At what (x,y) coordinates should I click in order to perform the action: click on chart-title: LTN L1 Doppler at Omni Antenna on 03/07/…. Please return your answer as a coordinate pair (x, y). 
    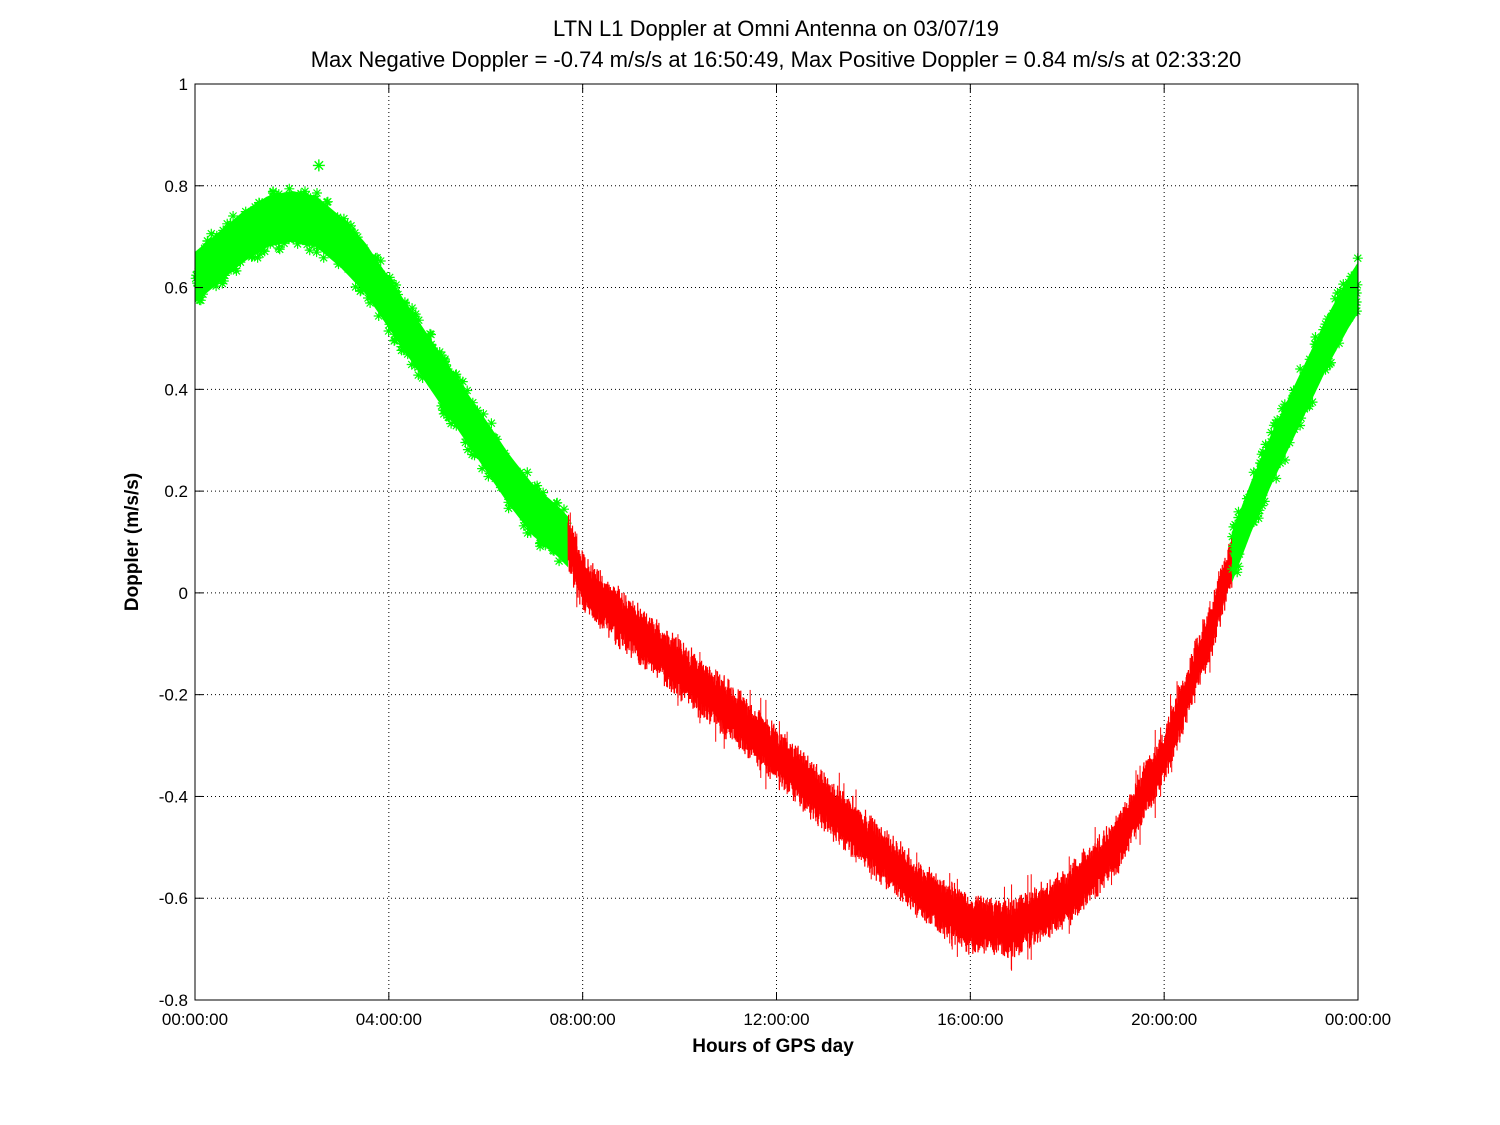
    Looking at the image, I should click on (776, 28).